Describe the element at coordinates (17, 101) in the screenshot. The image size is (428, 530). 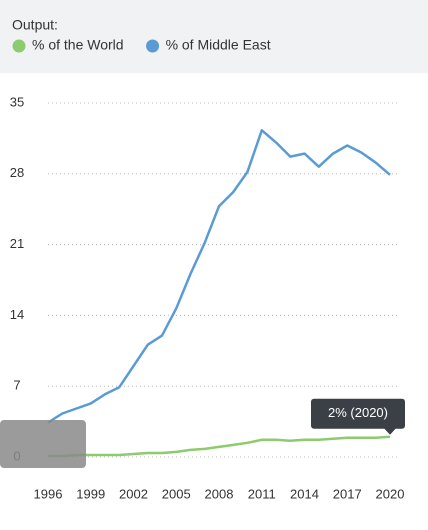
I see `y-tick-label: 35` at that location.